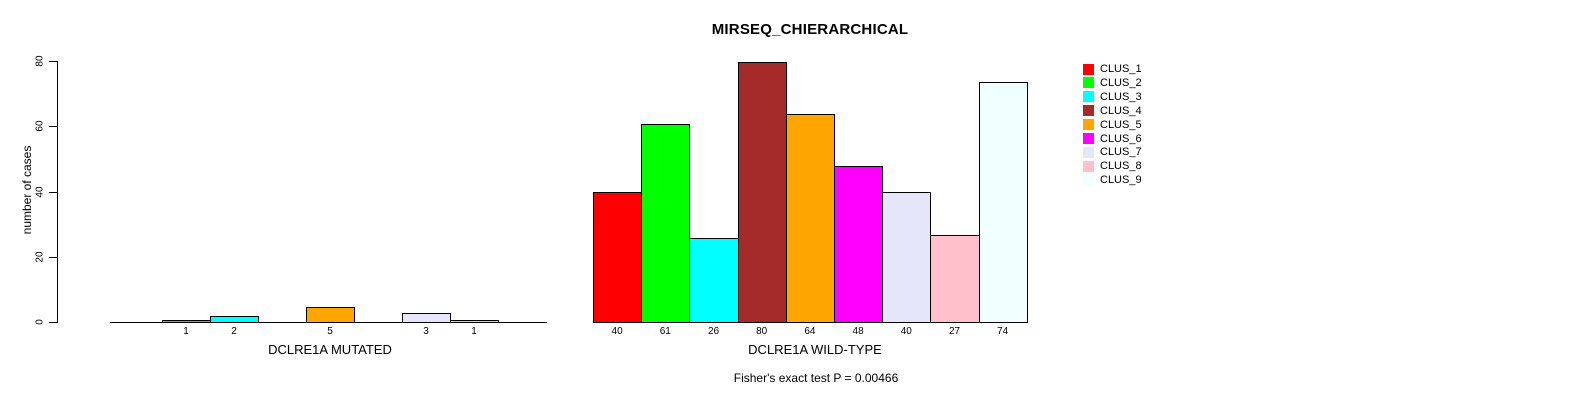 The width and height of the screenshot is (1590, 400). I want to click on chart-title: MIRSEQ_CHIERARCHICAL, so click(810, 29).